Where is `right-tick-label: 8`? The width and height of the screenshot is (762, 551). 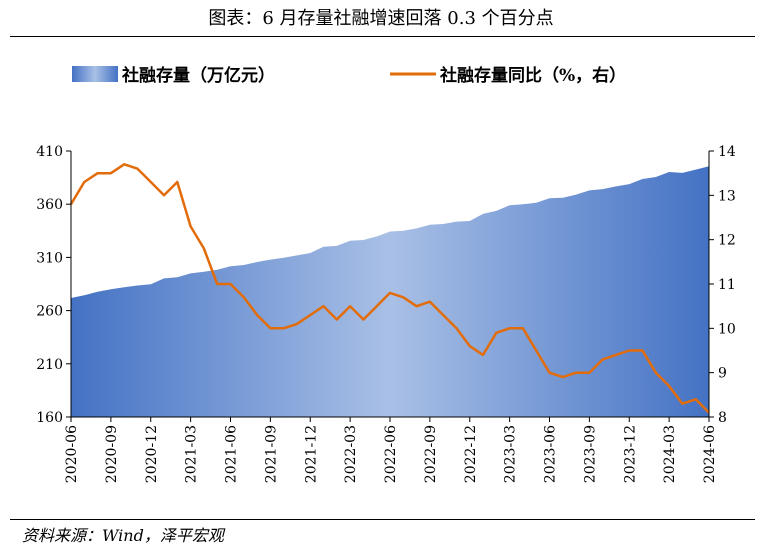
right-tick-label: 8 is located at coordinates (722, 418).